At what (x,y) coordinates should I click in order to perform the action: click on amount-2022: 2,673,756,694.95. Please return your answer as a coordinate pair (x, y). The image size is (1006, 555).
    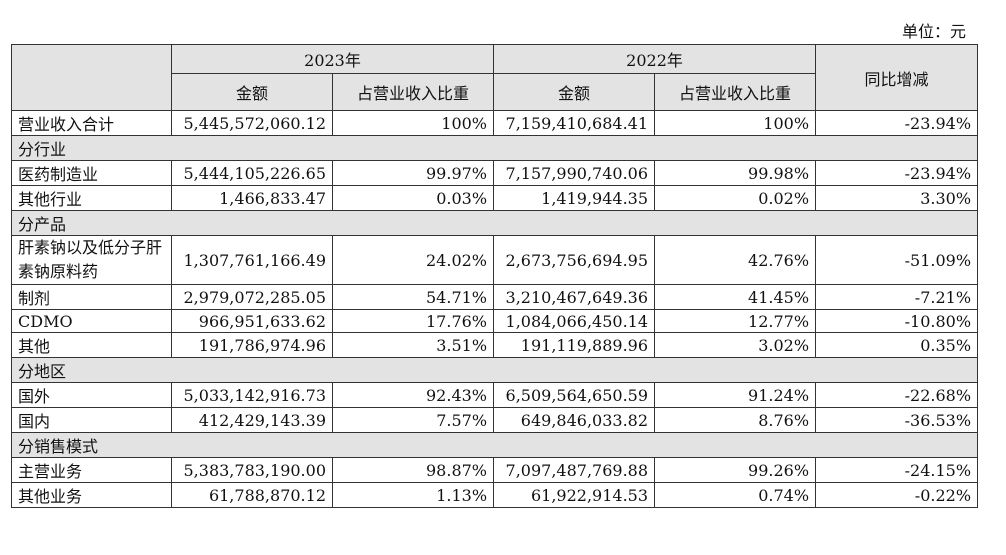
    Looking at the image, I should click on (574, 260).